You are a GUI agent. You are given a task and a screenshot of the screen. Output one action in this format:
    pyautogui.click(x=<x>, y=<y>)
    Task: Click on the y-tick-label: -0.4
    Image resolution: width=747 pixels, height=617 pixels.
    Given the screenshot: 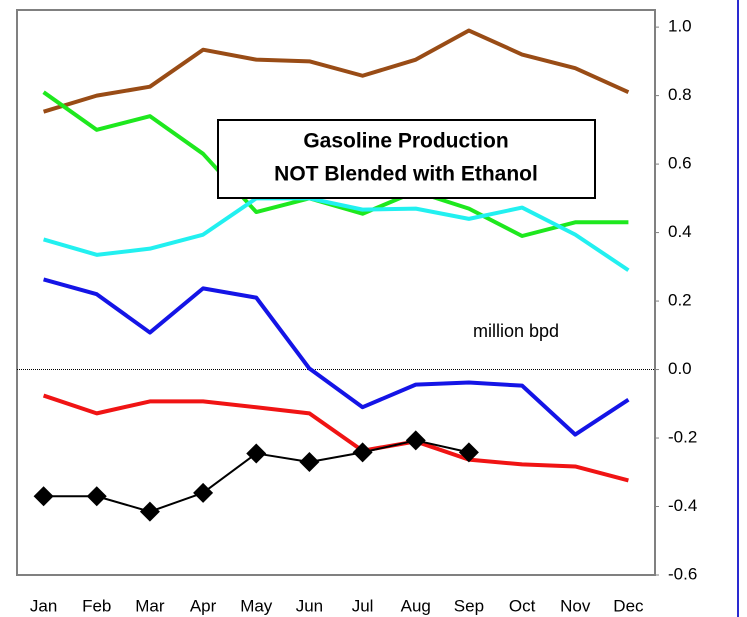 What is the action you would take?
    pyautogui.click(x=682, y=505)
    